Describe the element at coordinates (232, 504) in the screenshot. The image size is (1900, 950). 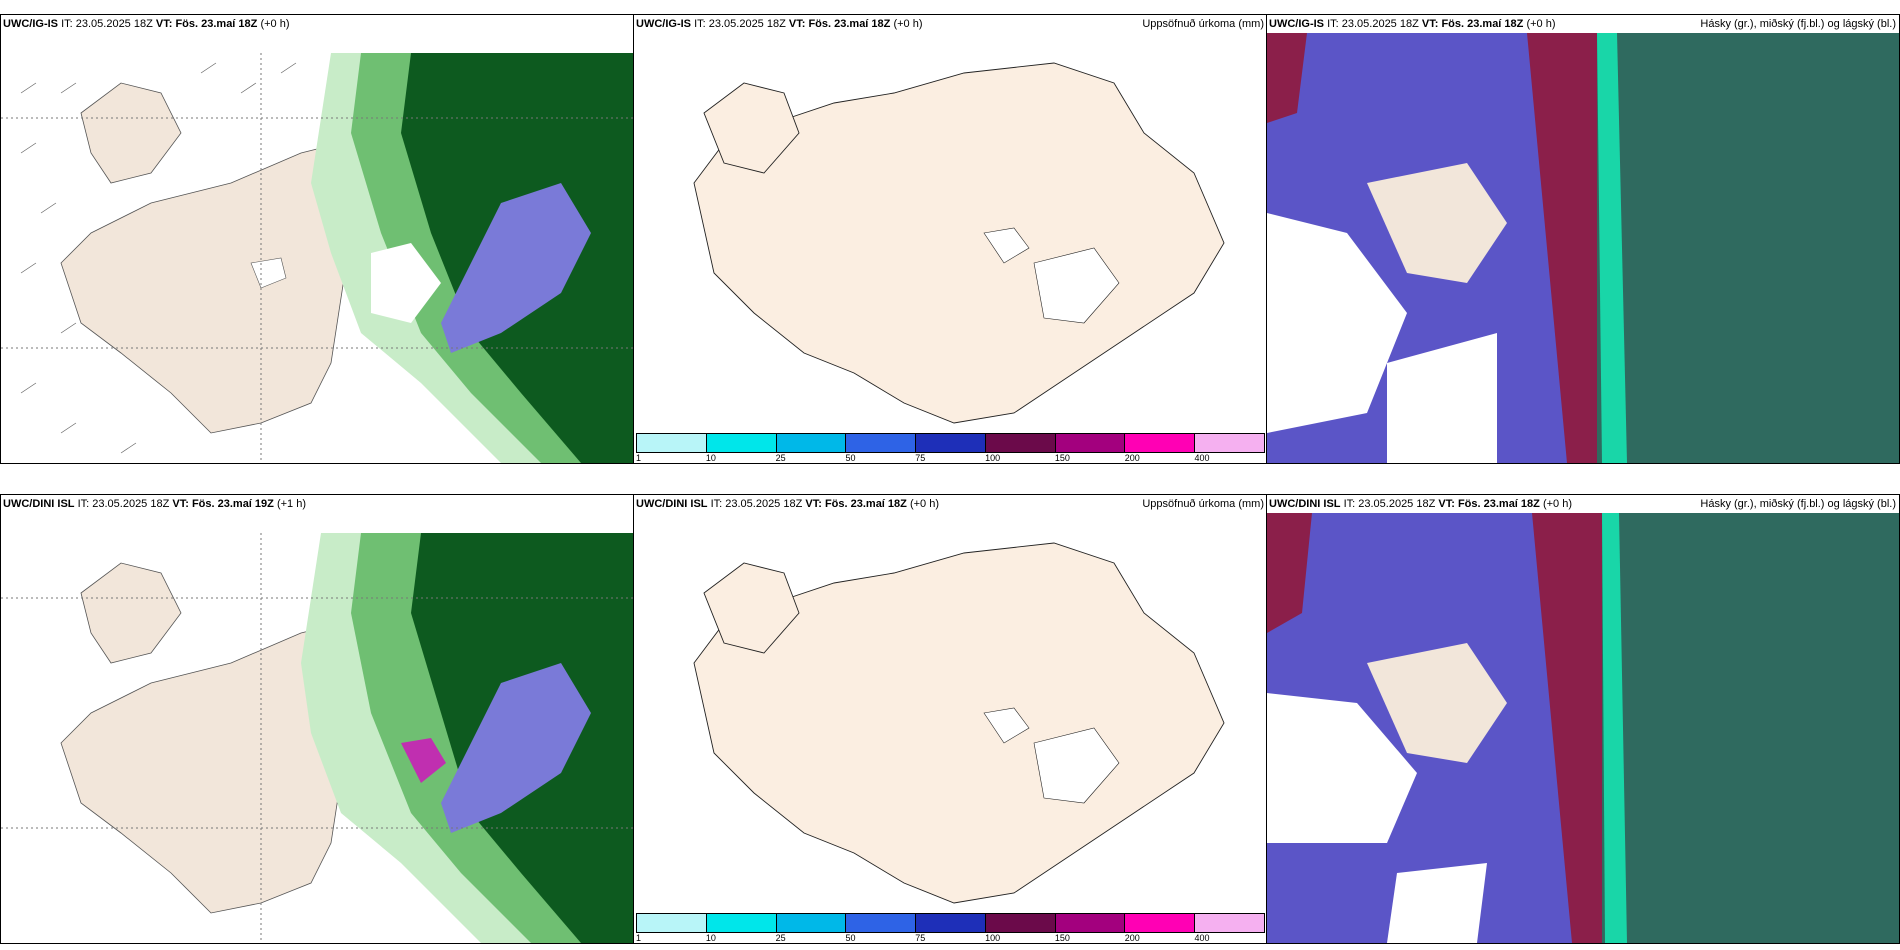
I see `valid-time: Fös. 23.maí 19Z` at that location.